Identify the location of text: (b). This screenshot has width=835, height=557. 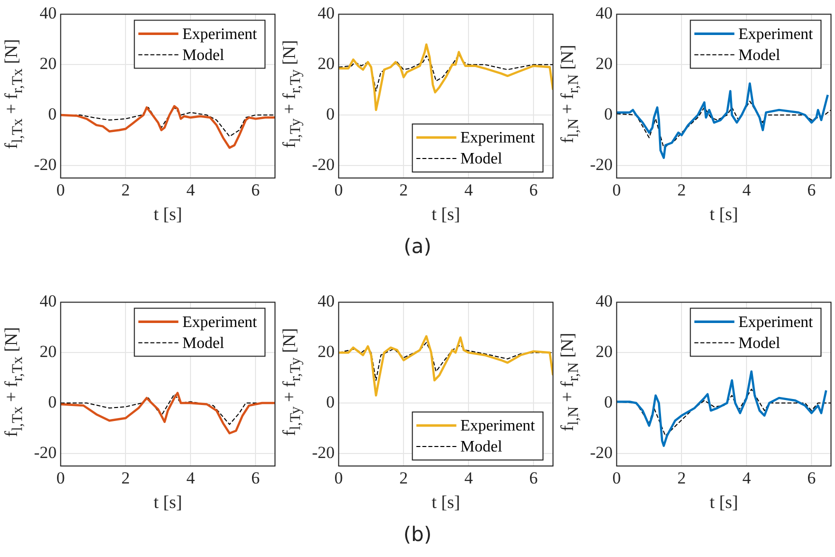
(417, 534).